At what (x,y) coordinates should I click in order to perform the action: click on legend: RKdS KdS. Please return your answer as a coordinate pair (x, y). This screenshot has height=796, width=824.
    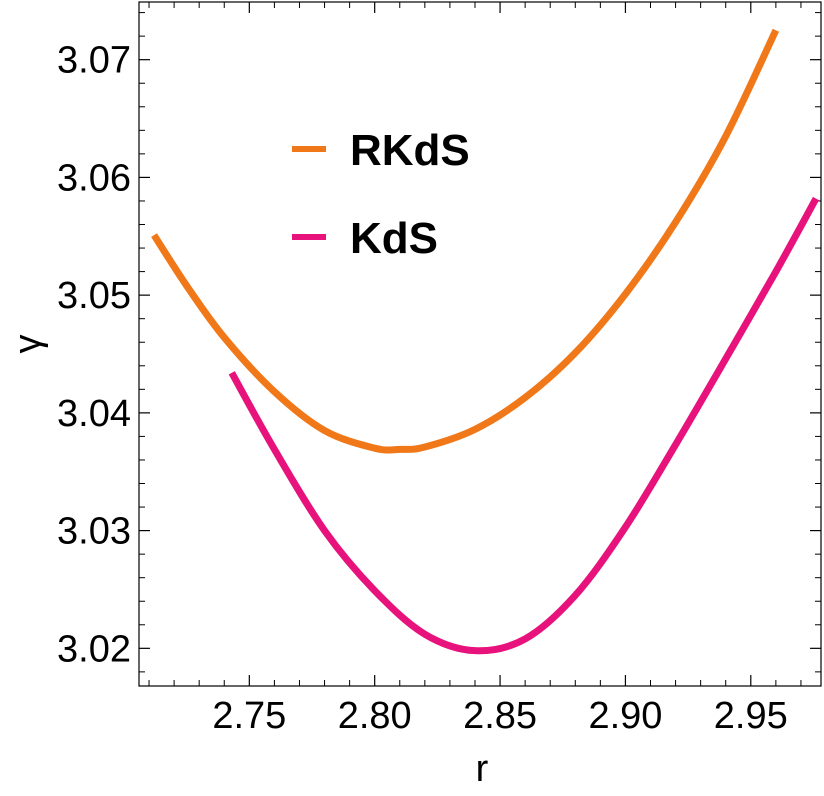
    Looking at the image, I should click on (381, 194).